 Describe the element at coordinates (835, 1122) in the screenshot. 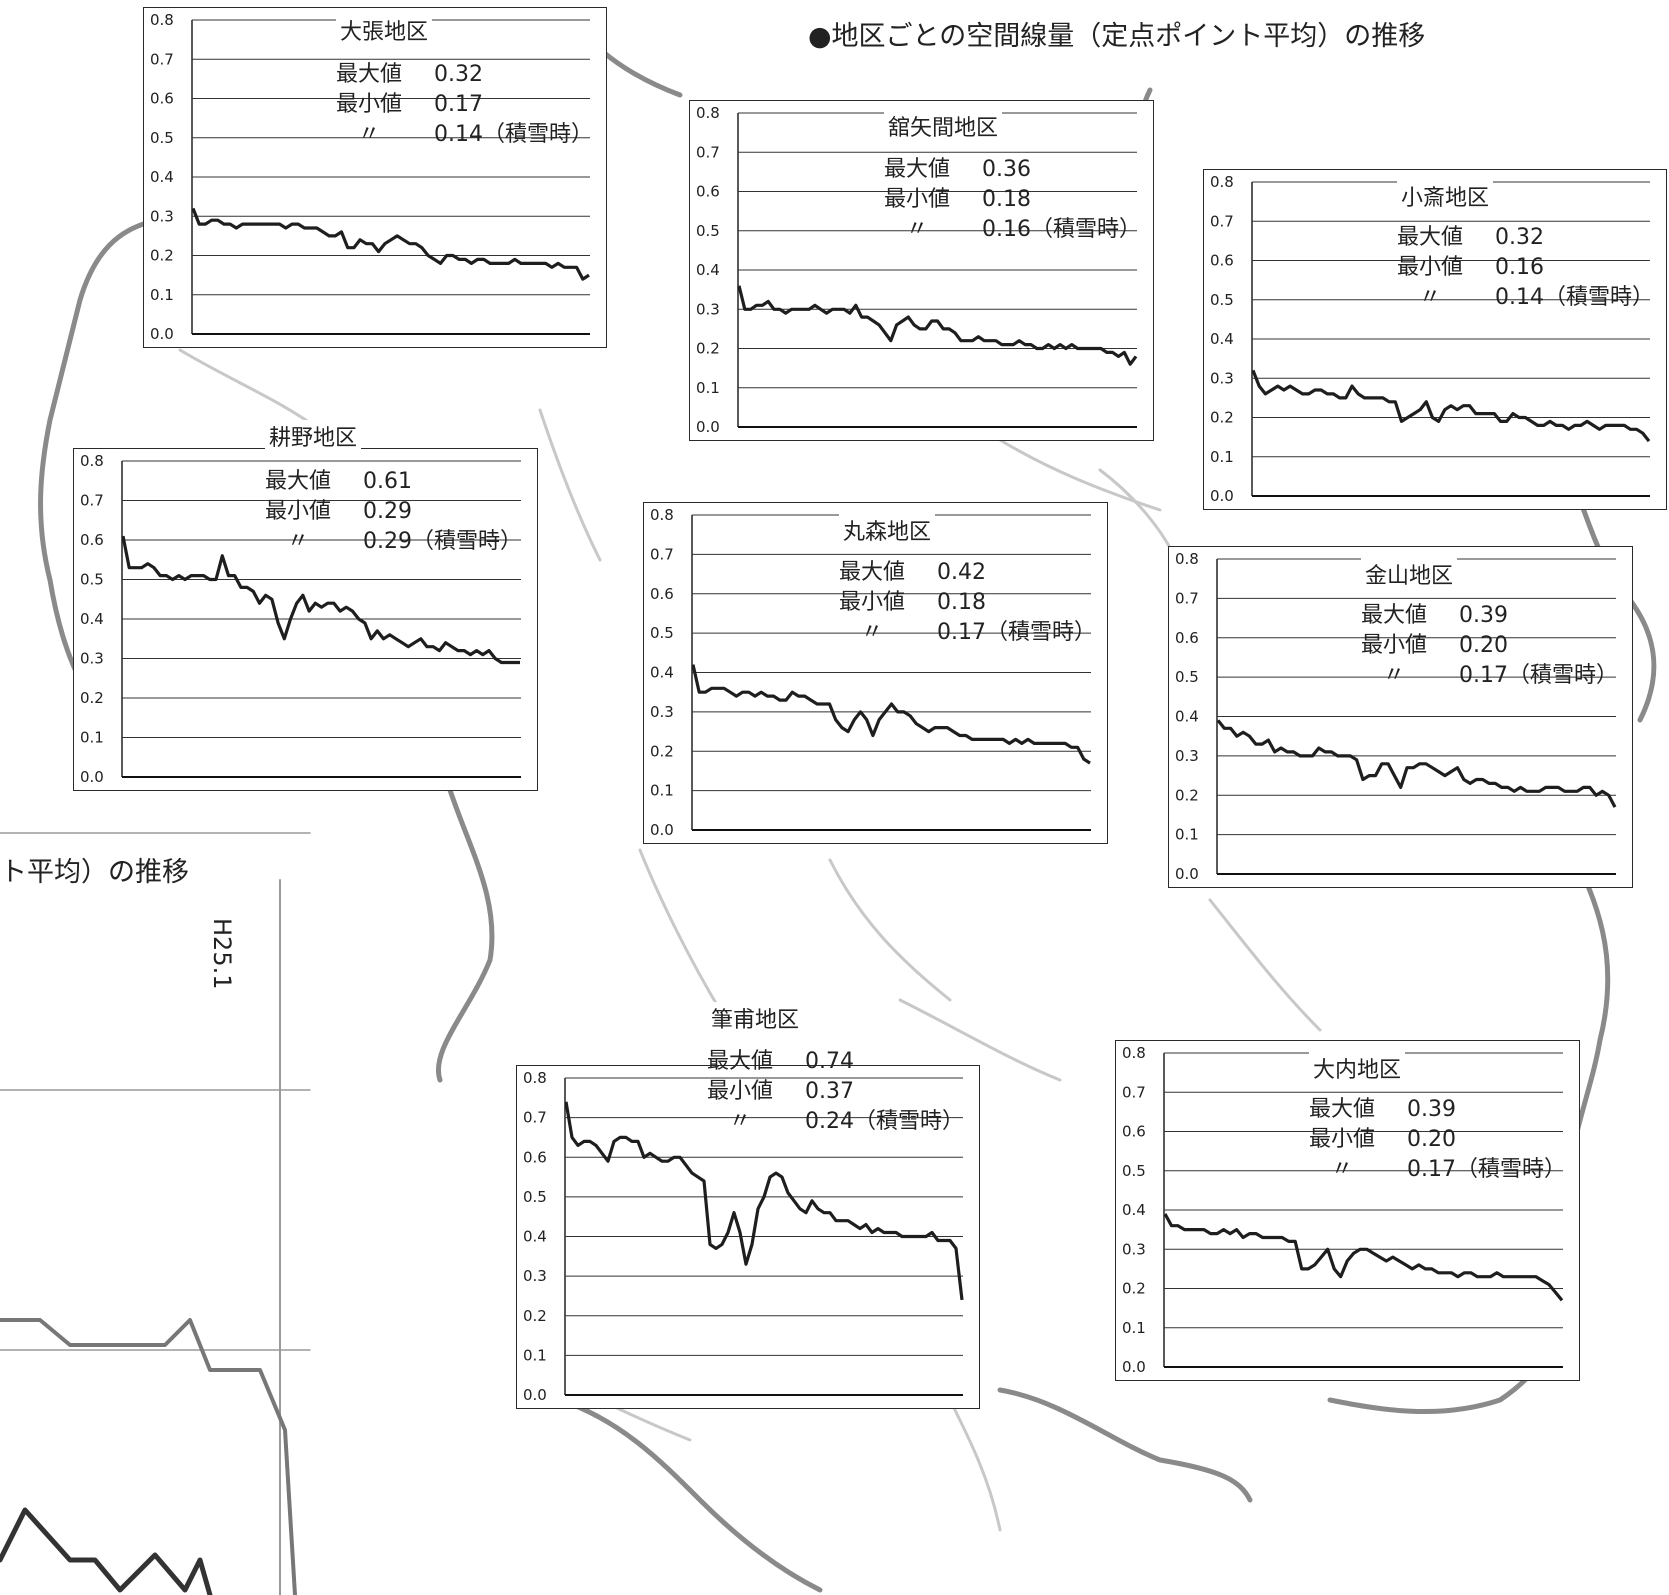

I see `stats-row: 〃 0.24（積雪時）` at that location.